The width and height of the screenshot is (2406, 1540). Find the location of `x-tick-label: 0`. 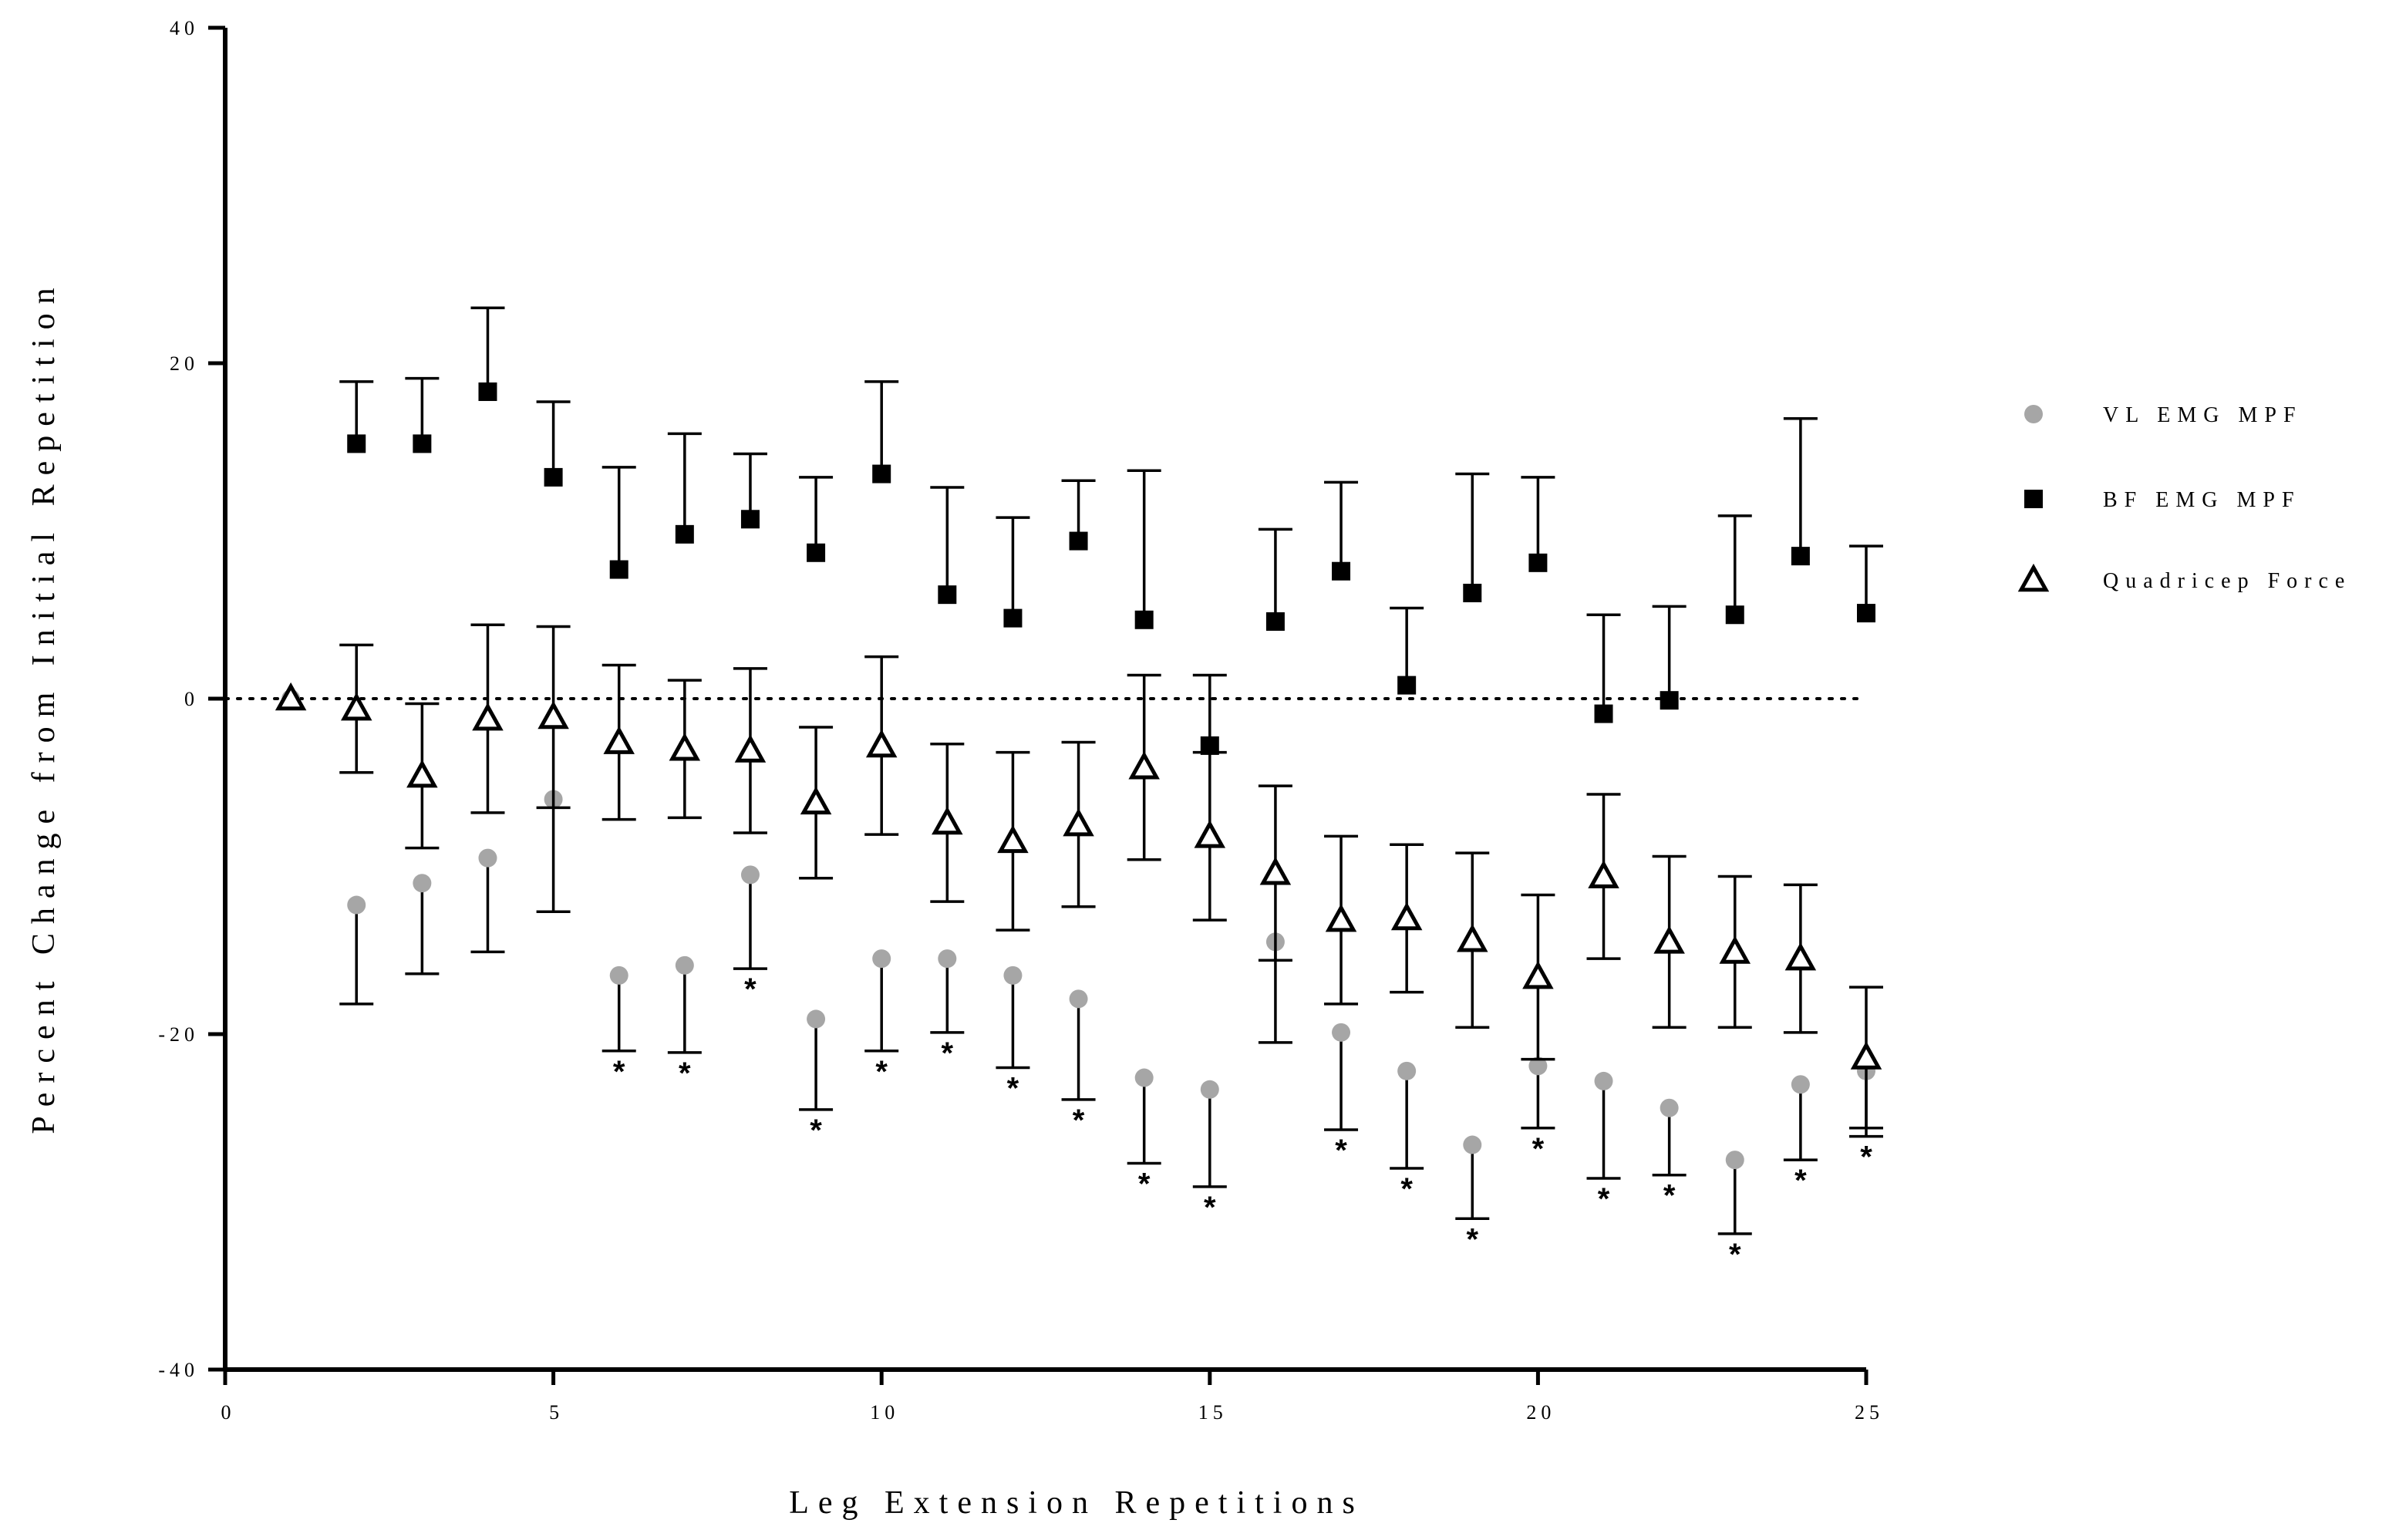

x-tick-label: 0 is located at coordinates (229, 1413).